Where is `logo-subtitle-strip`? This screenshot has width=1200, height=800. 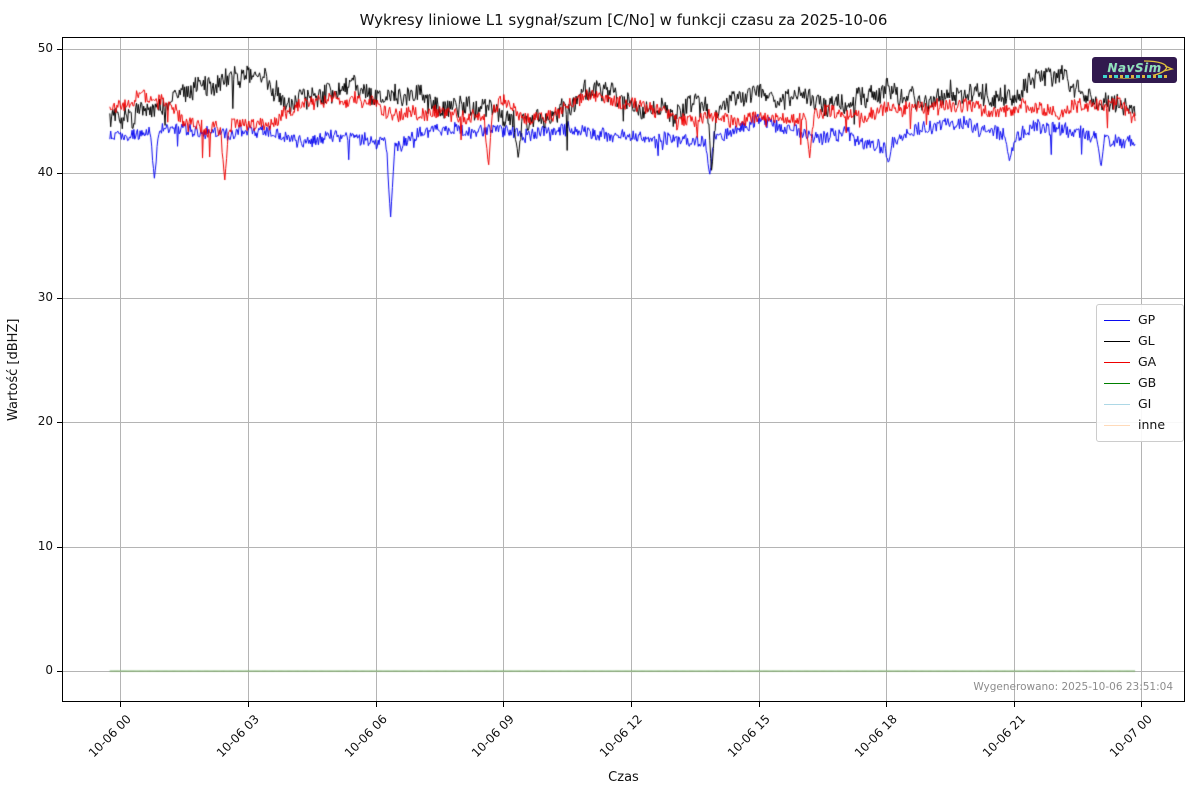 logo-subtitle-strip is located at coordinates (1134, 76).